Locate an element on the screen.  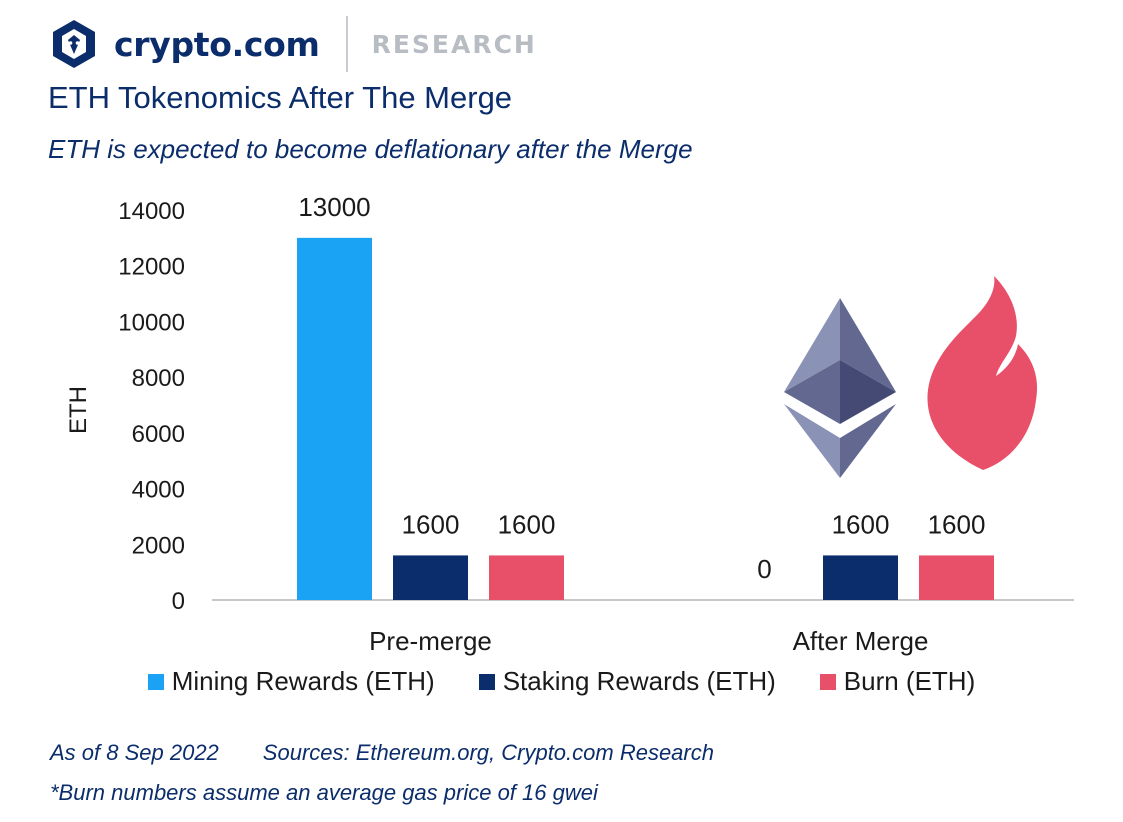
ethereum-logo-icon is located at coordinates (840, 388).